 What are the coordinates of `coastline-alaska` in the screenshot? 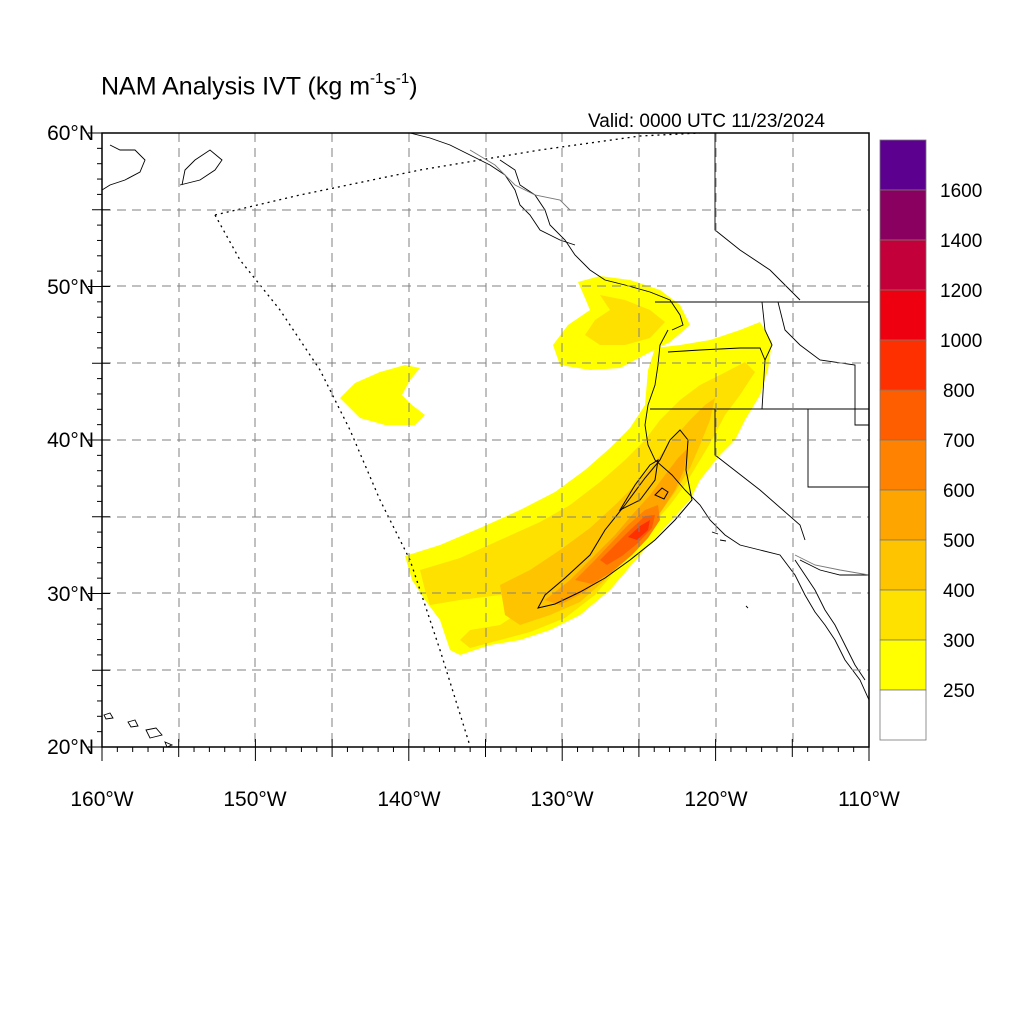 It's located at (339, 189).